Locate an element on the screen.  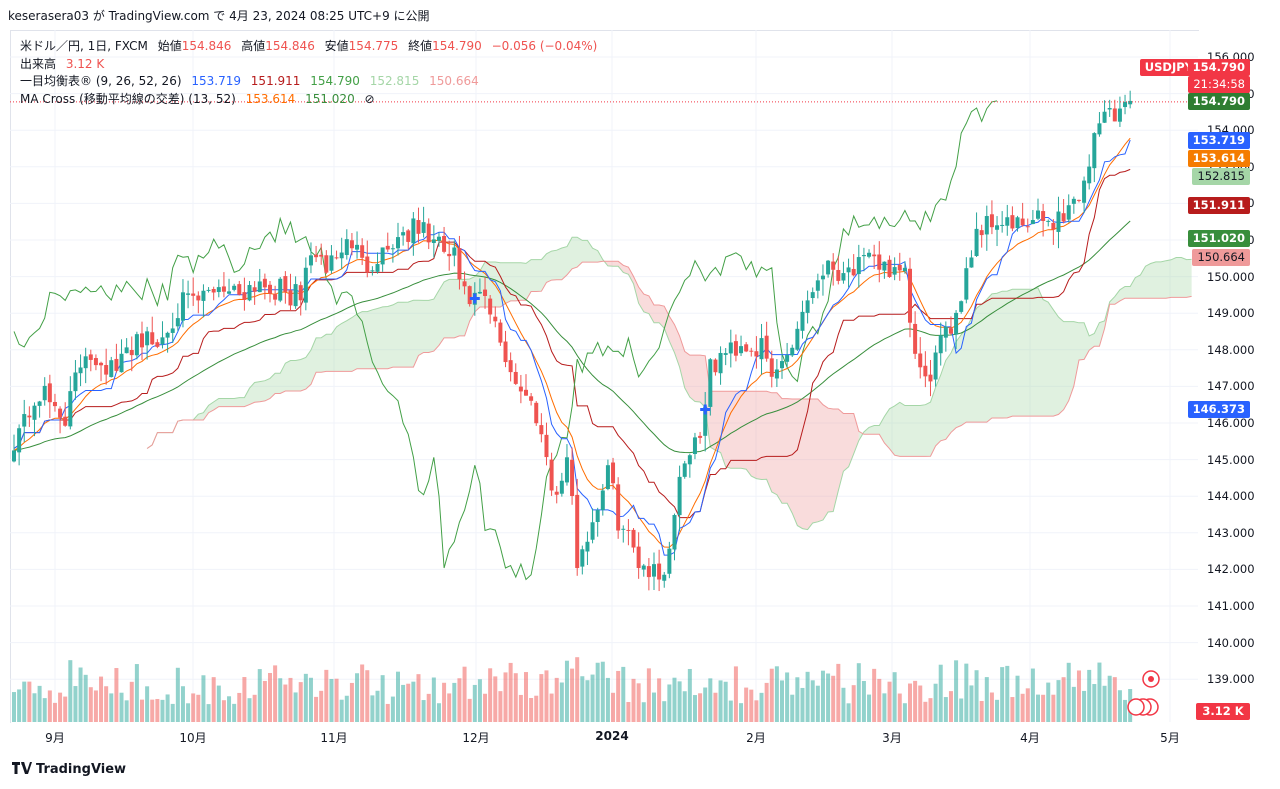
ma-fast-tag: 153.614 is located at coordinates (1218, 158).